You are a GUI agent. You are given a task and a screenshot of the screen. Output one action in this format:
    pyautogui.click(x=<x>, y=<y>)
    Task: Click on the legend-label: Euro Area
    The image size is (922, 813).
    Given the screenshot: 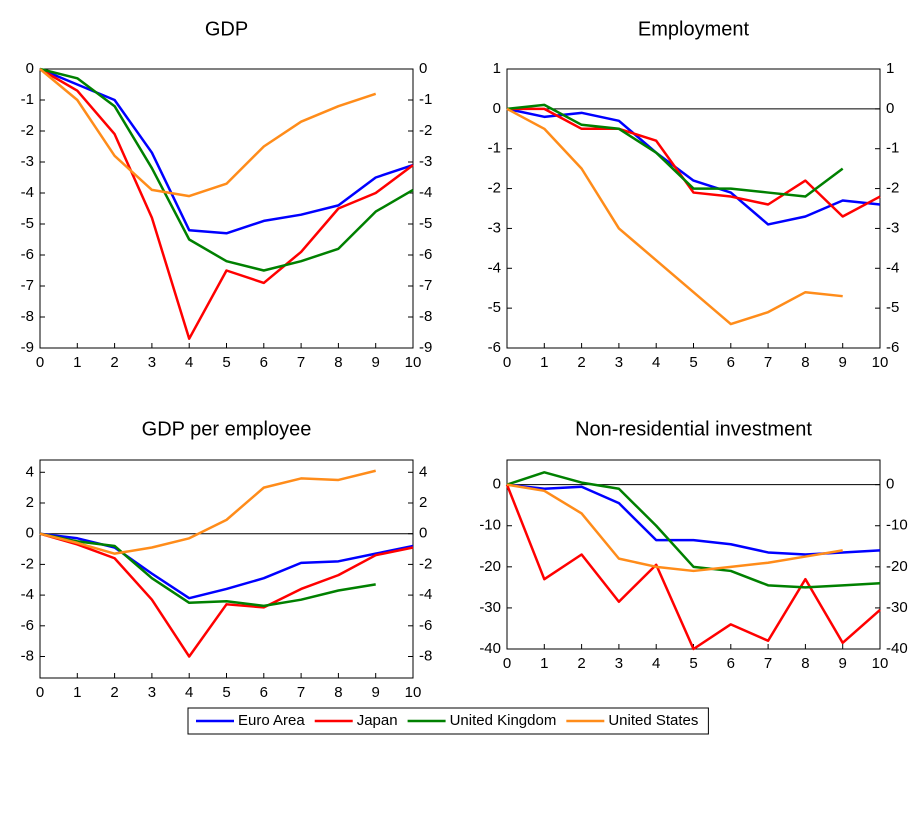 What is the action you would take?
    pyautogui.click(x=271, y=720)
    